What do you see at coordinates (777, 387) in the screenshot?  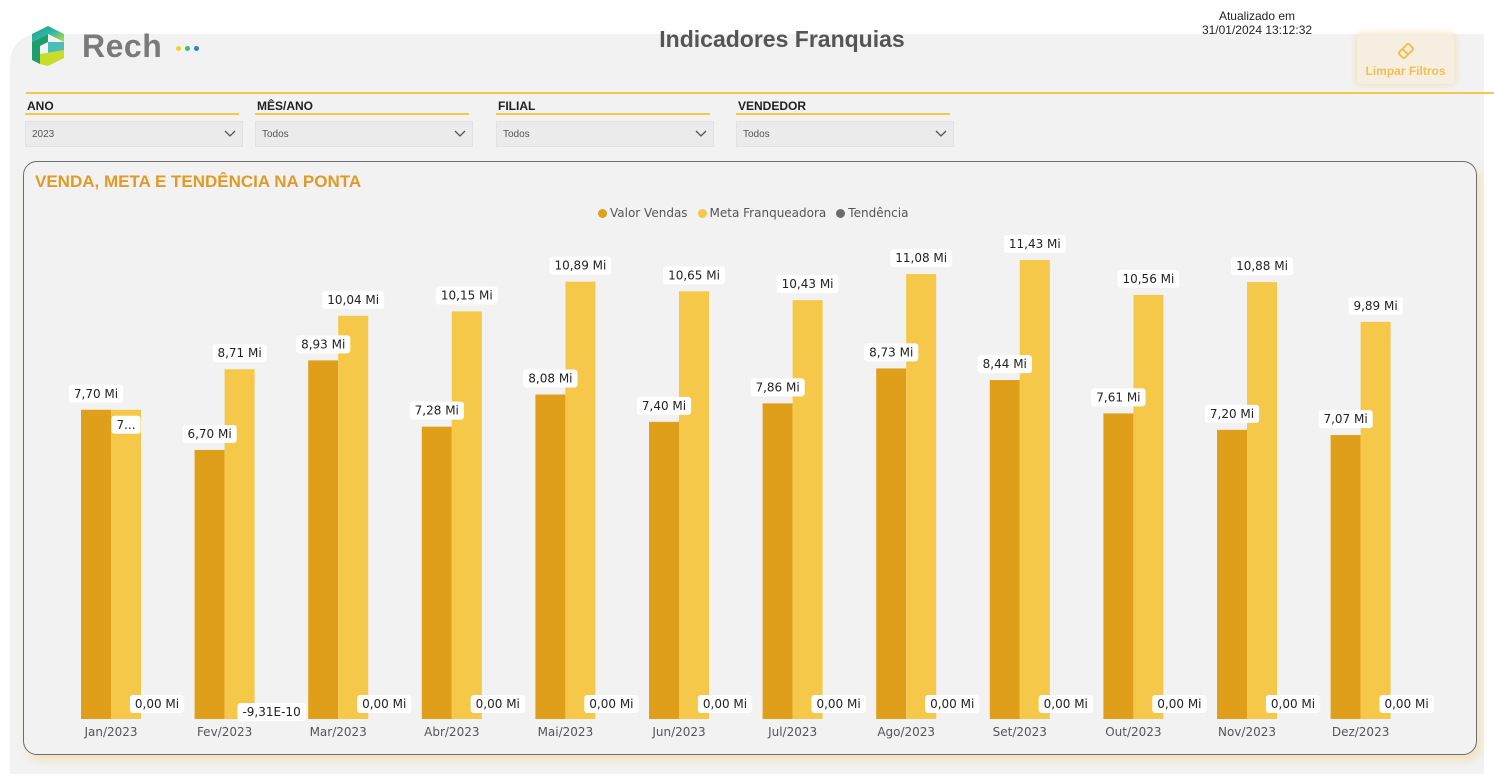 I see `data-label-vendas: 7,86 Mi` at bounding box center [777, 387].